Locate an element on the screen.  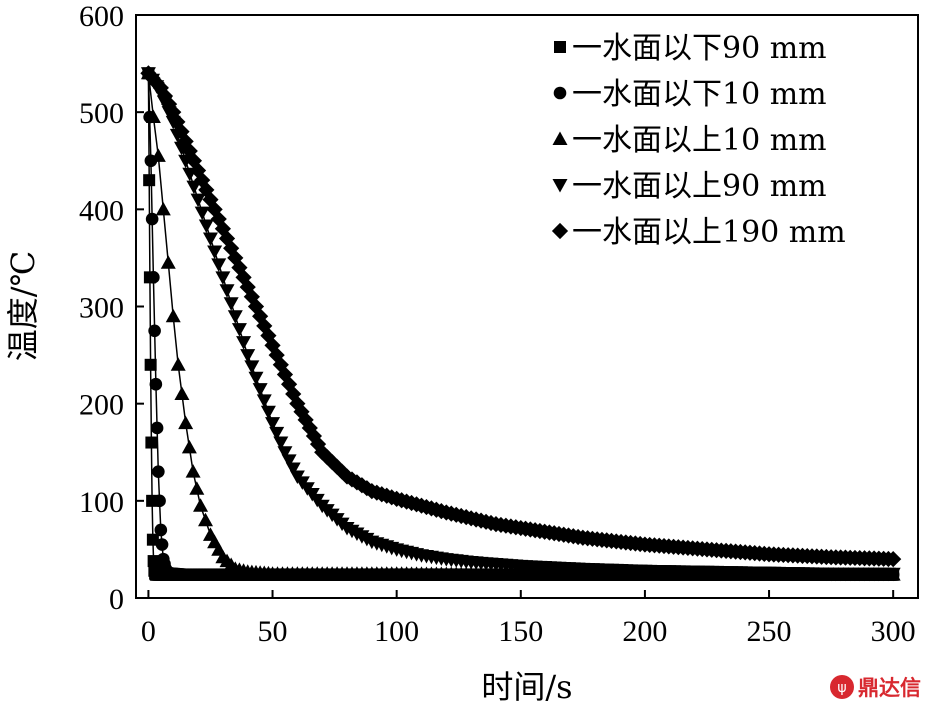
watermark-text: 鼎达信 is located at coordinates (889, 688).